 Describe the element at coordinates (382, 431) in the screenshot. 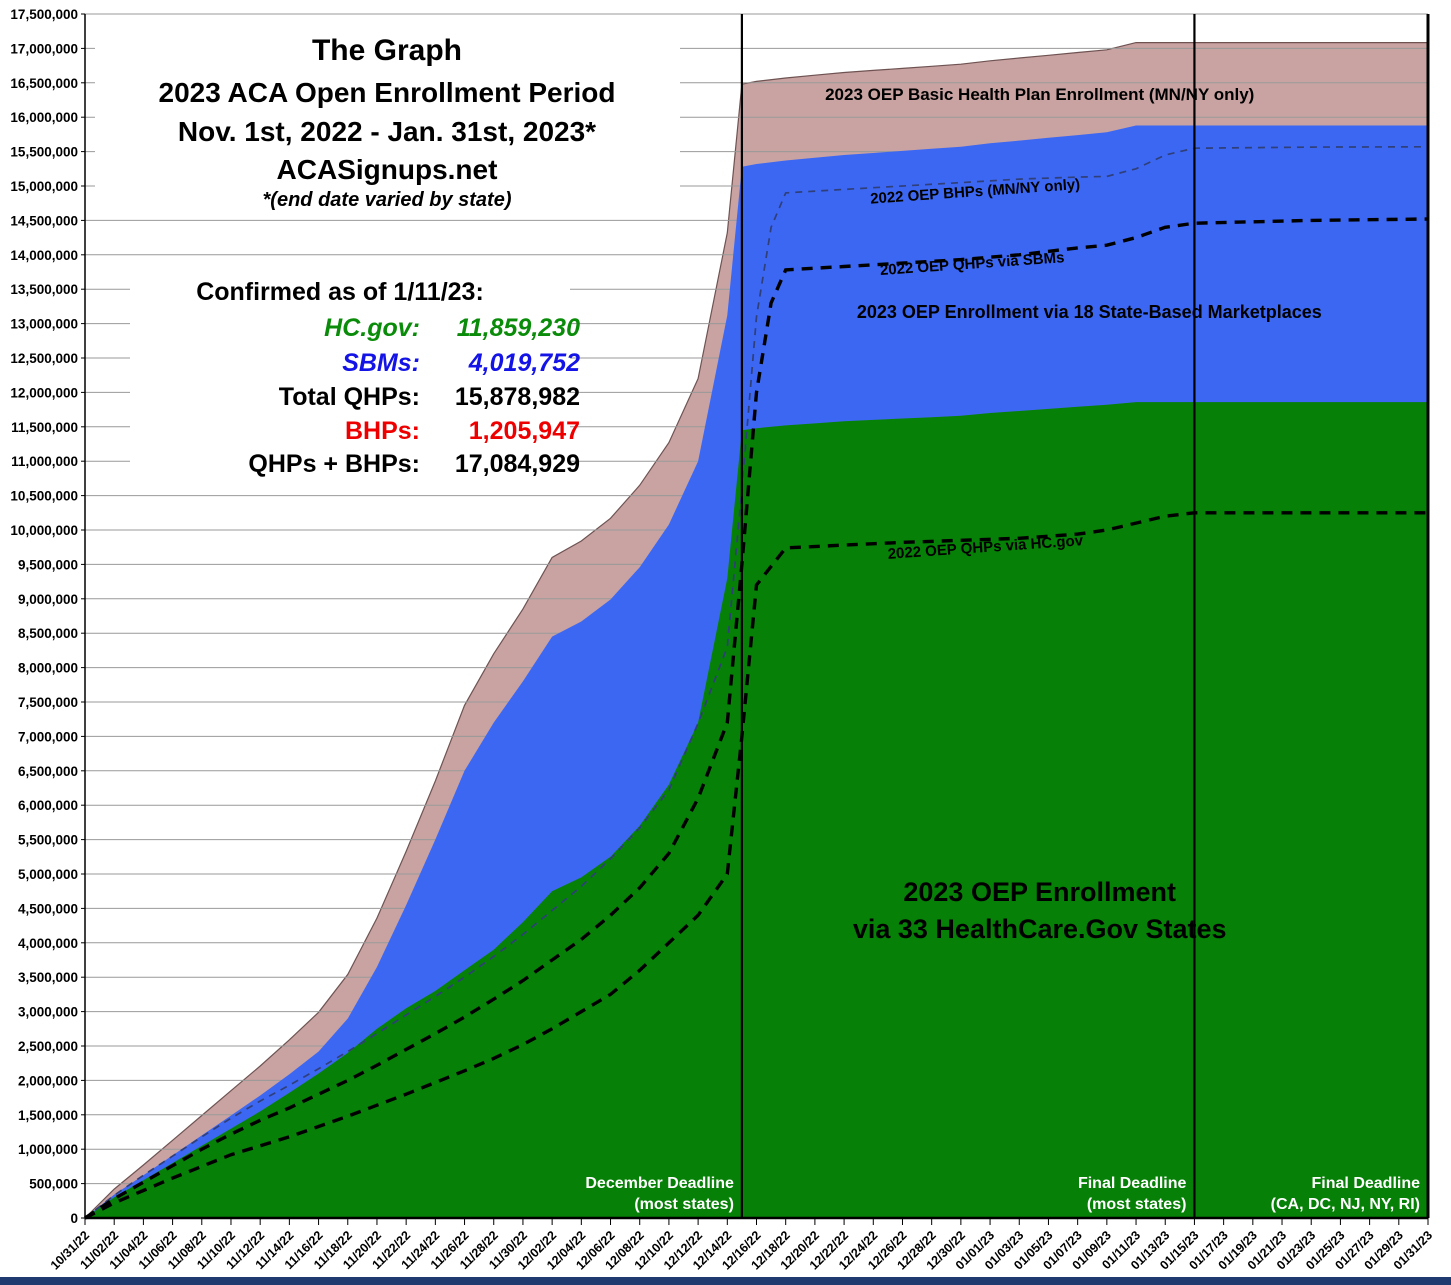

I see `stats-label: BHPs:` at that location.